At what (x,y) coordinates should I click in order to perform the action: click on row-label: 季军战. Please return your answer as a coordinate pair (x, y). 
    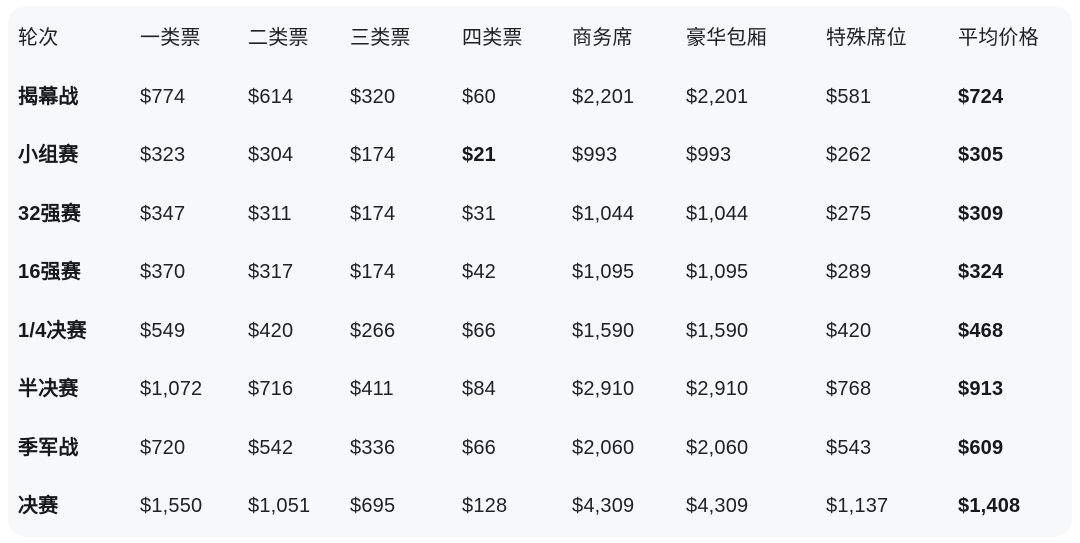
    Looking at the image, I should click on (48, 447).